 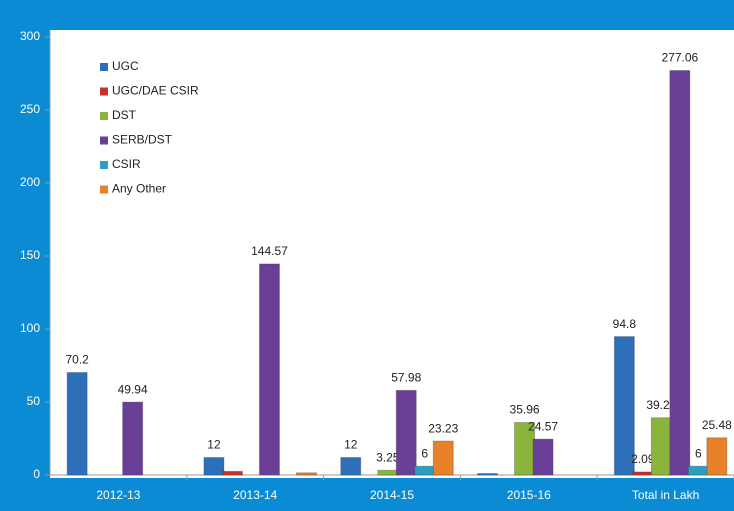 I want to click on data-label: 3.25, so click(x=388, y=457).